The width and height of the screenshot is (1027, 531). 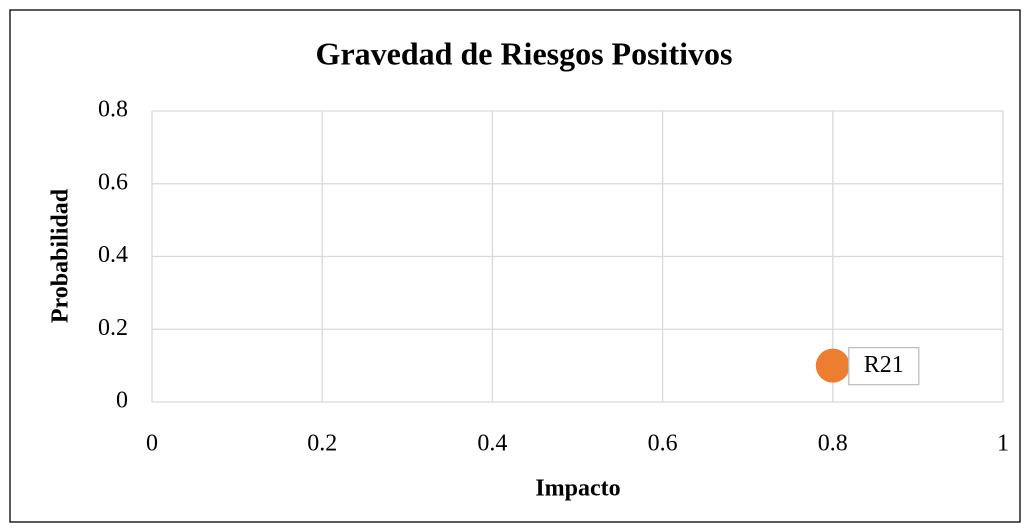 I want to click on point-label: R21, so click(x=884, y=365).